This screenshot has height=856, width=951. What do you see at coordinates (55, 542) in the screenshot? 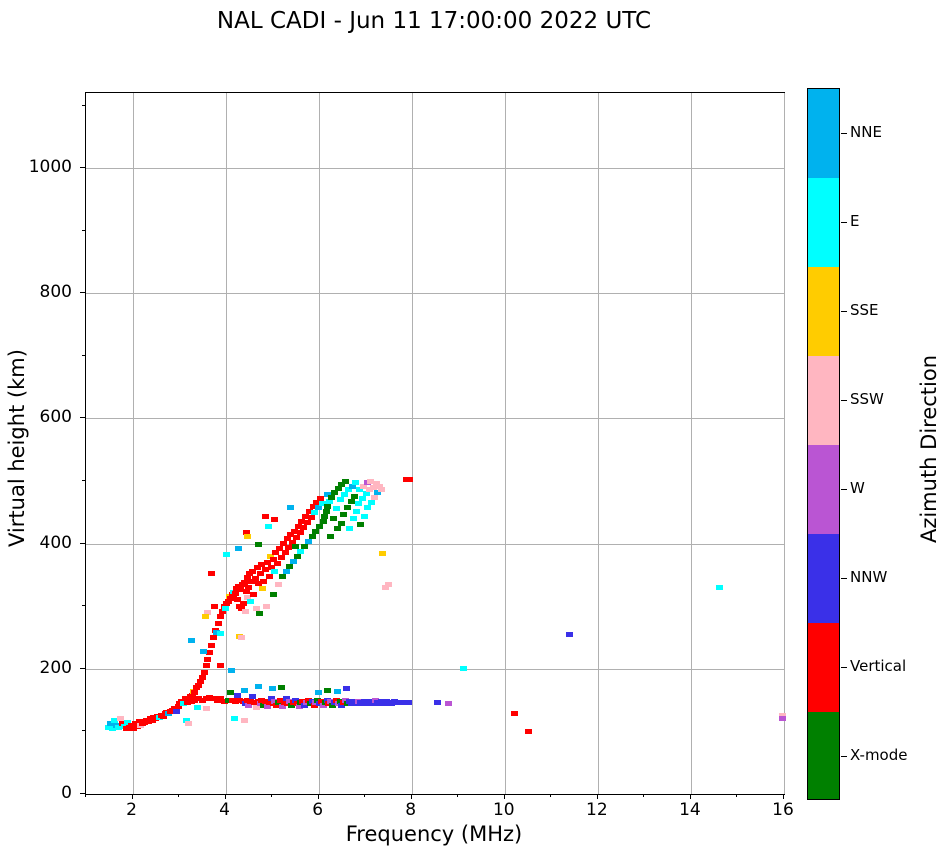
I see `y-axis-tick-label: 400` at bounding box center [55, 542].